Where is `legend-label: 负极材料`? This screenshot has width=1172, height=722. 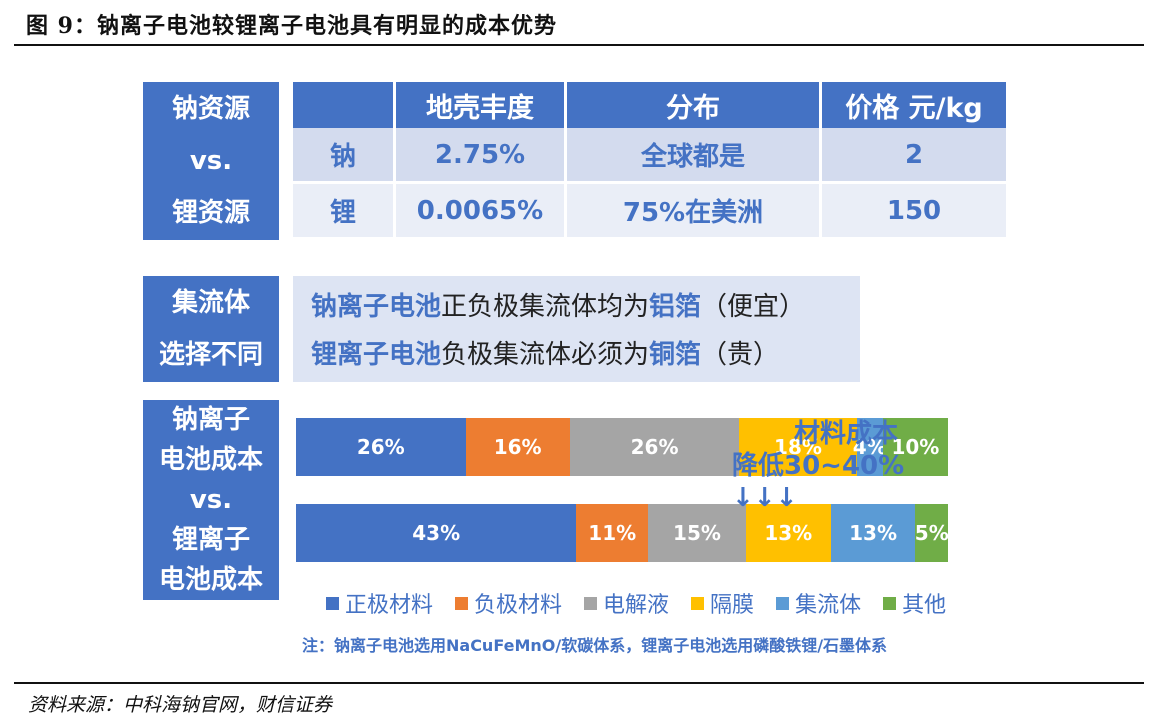
legend-label: 负极材料 is located at coordinates (518, 605).